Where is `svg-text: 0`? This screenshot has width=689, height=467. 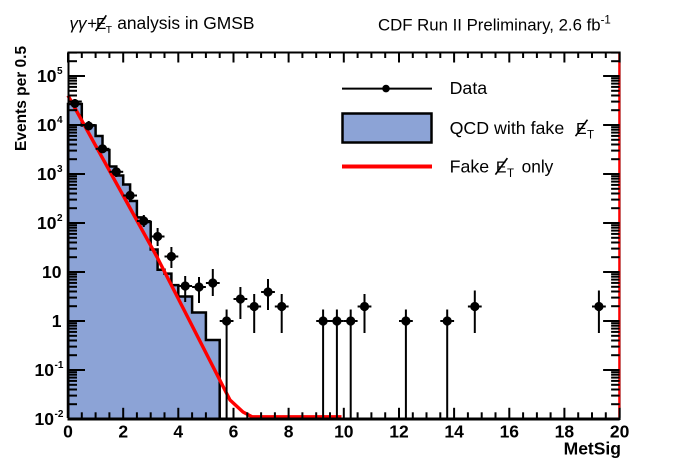
svg-text: 0 is located at coordinates (68, 431).